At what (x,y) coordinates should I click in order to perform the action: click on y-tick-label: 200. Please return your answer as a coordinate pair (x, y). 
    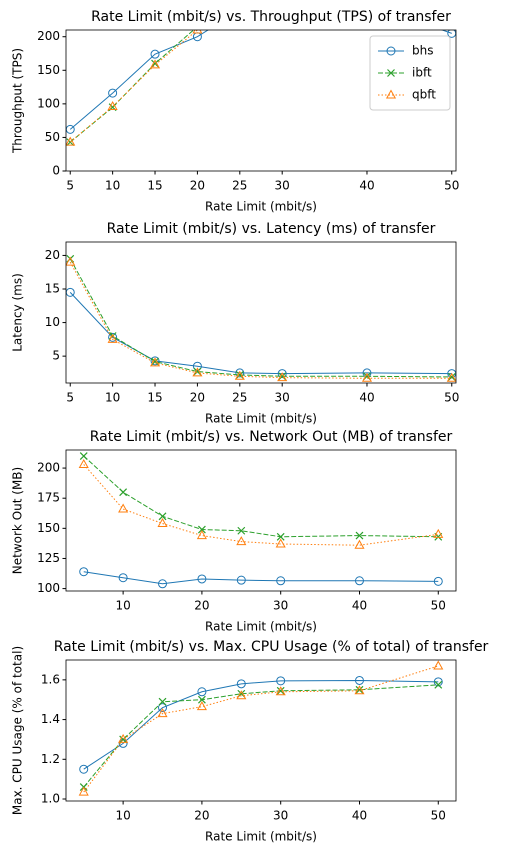
    Looking at the image, I should click on (48, 468).